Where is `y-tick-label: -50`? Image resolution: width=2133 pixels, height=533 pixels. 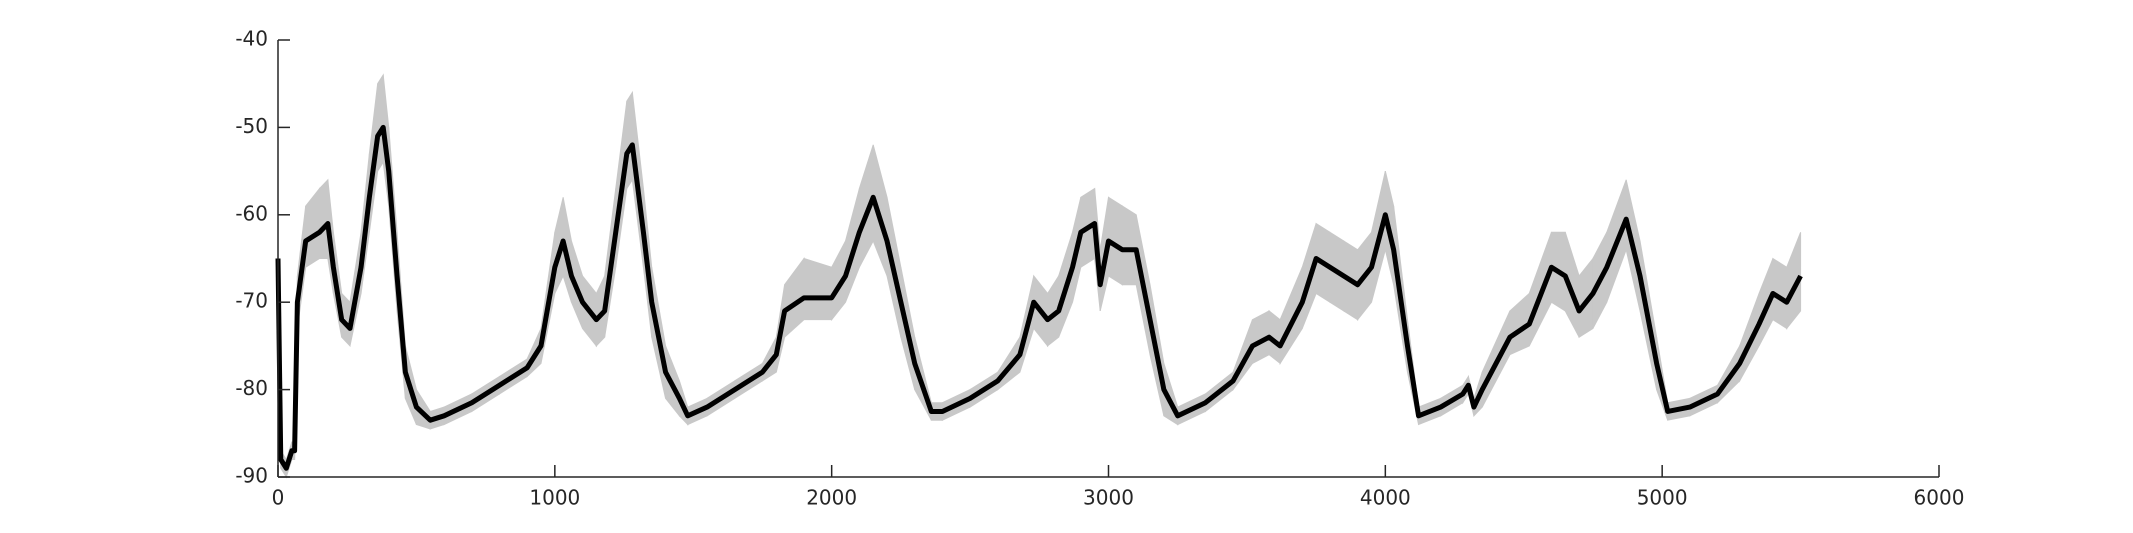 y-tick-label: -50 is located at coordinates (251, 126).